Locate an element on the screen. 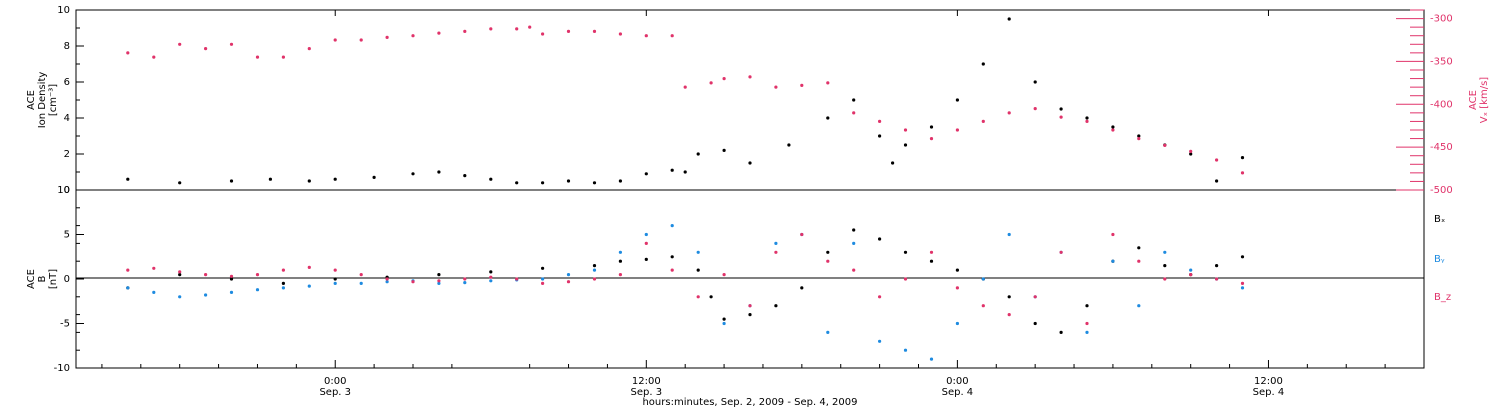 The height and width of the screenshot is (410, 1500). ytick-label-right--300: -300 is located at coordinates (1441, 19).